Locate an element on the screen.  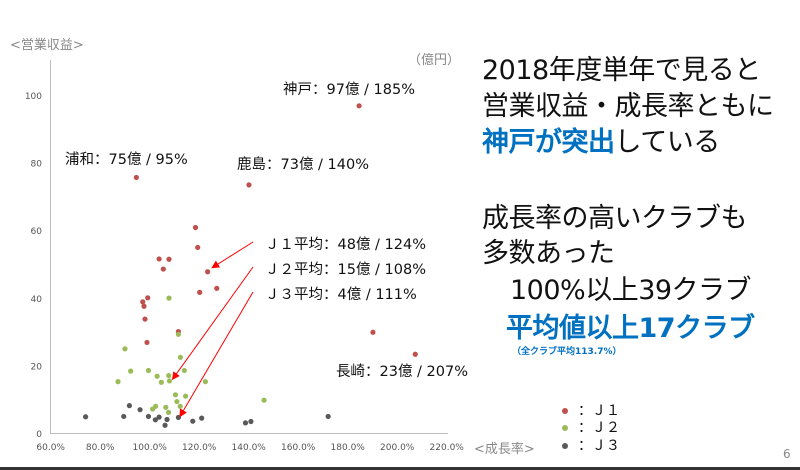
sub-emphasis: 平均値以上17クラブ is located at coordinates (630, 328).